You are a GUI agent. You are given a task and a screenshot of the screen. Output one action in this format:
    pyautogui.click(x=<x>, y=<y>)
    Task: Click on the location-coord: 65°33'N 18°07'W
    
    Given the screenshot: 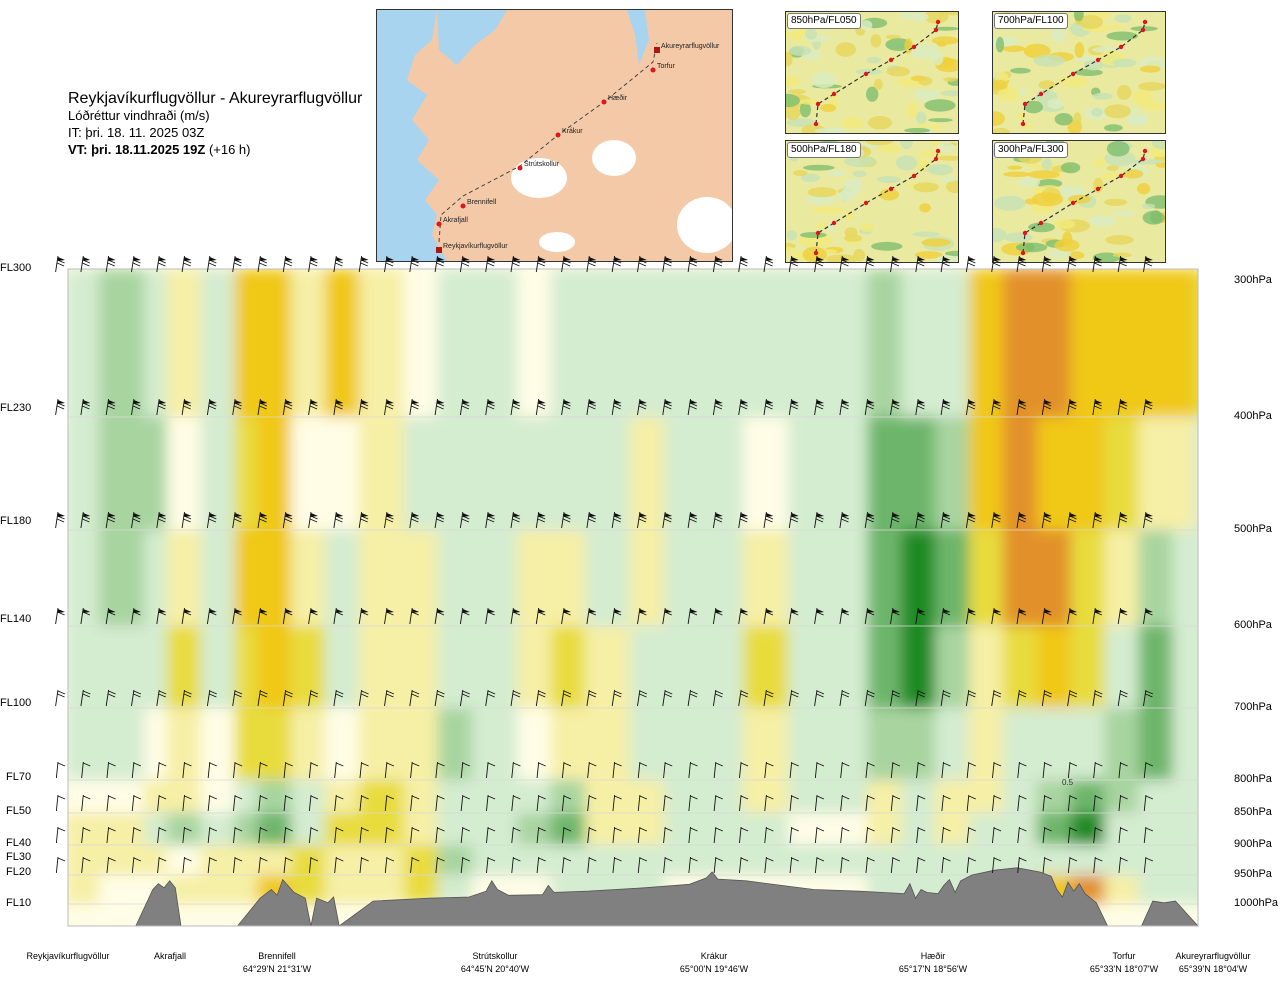 What is the action you would take?
    pyautogui.click(x=1124, y=969)
    